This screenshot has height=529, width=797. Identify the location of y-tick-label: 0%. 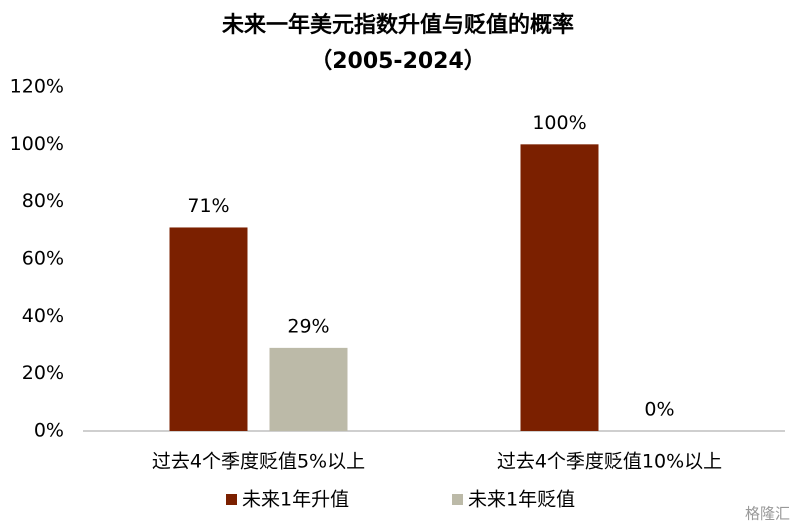
(49, 431).